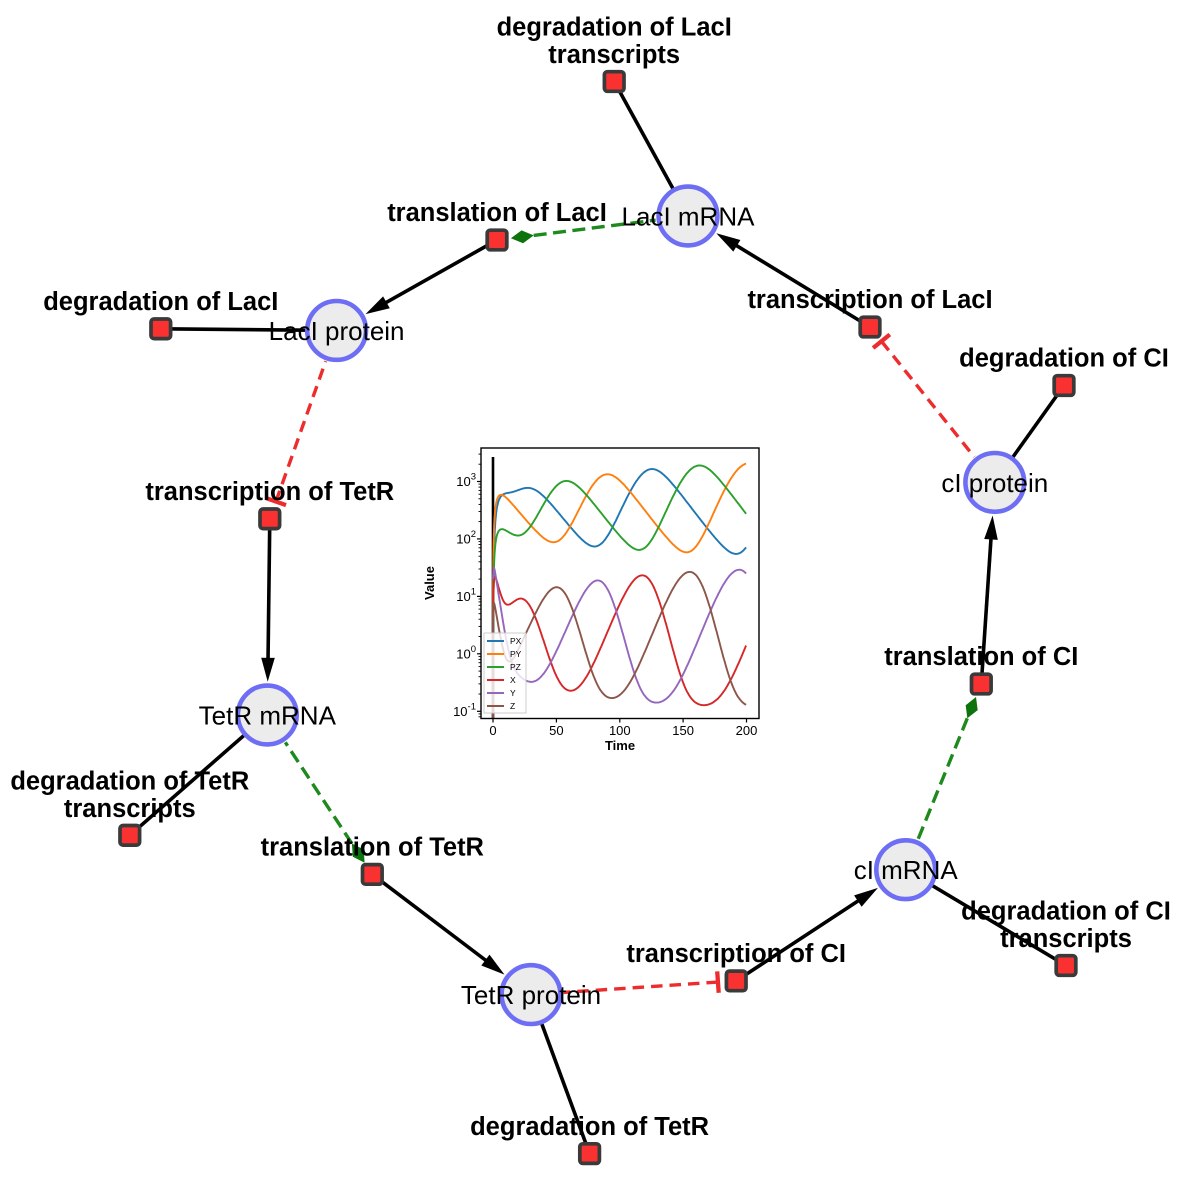  Describe the element at coordinates (869, 300) in the screenshot. I see `svg-text: transcription of LacI` at that location.